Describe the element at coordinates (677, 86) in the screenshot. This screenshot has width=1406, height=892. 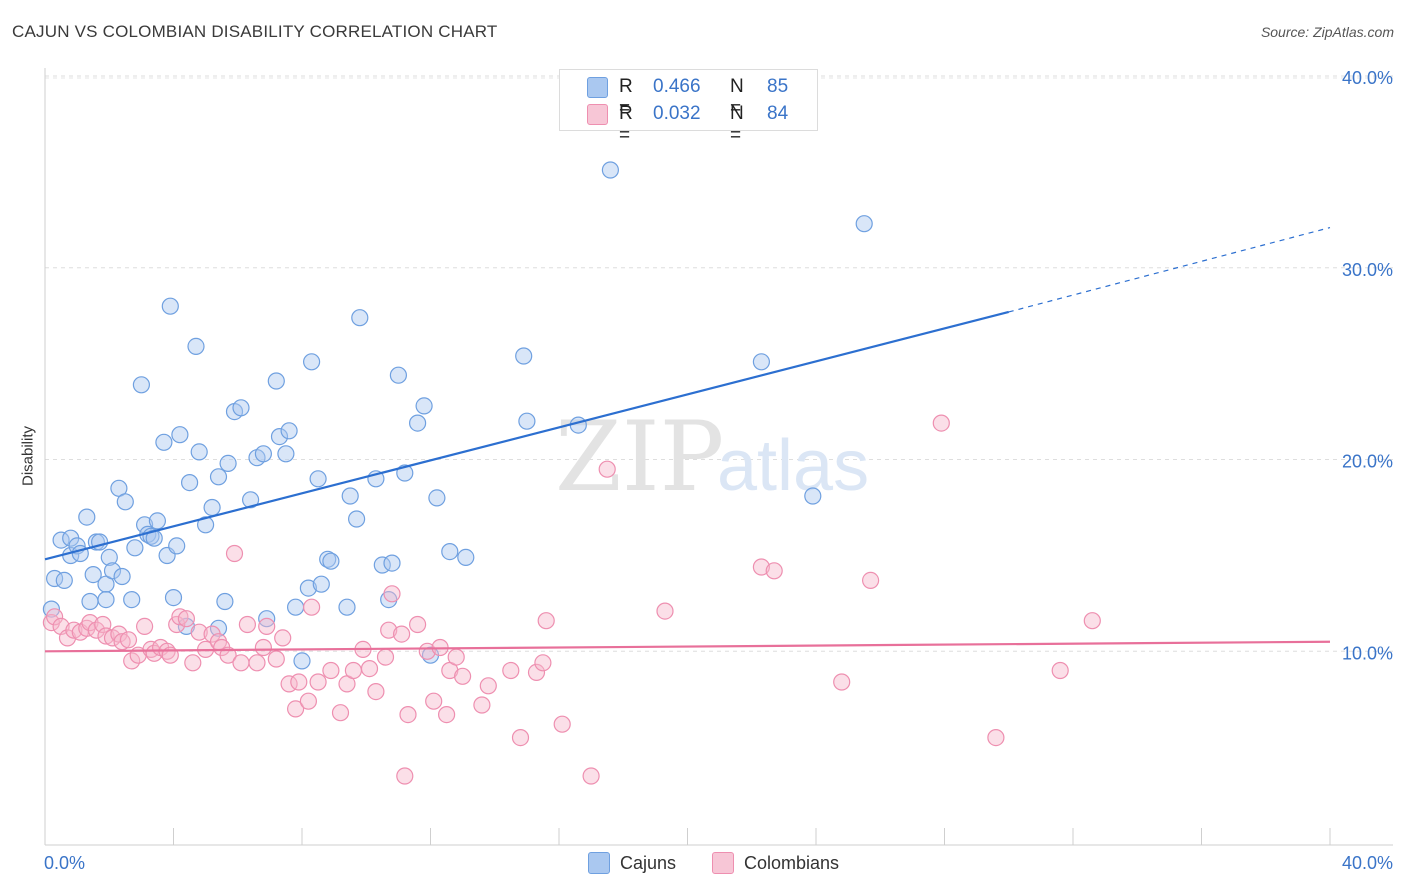
I see `r-value: 0.466` at that location.